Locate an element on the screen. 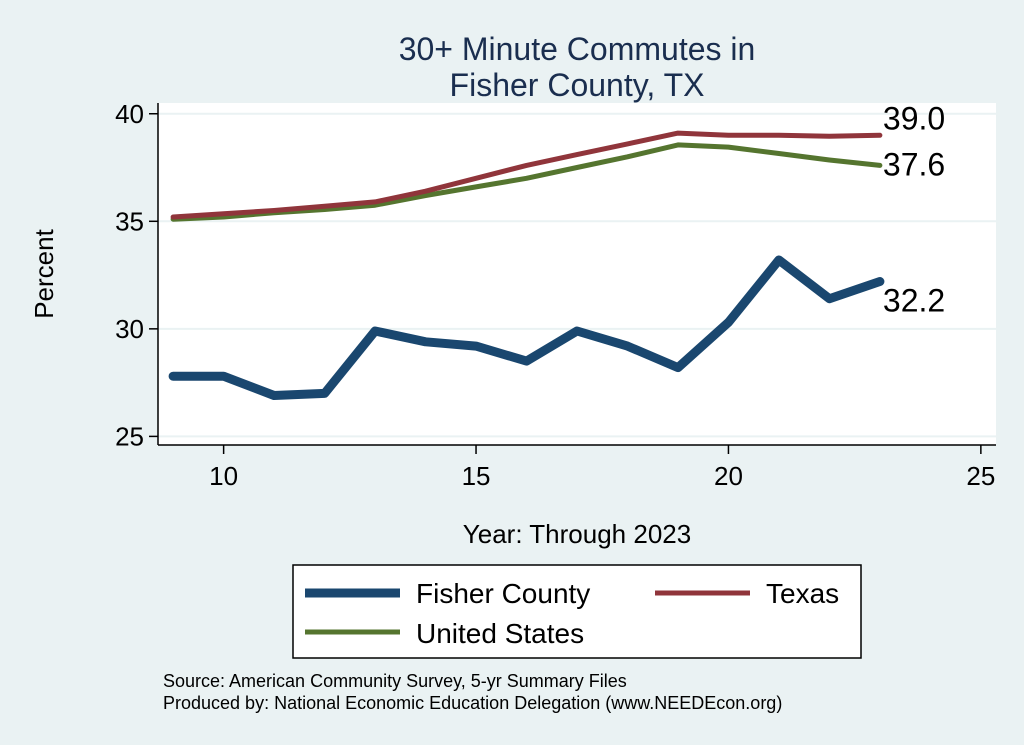 This screenshot has height=745, width=1024. series-line-texas is located at coordinates (526, 175).